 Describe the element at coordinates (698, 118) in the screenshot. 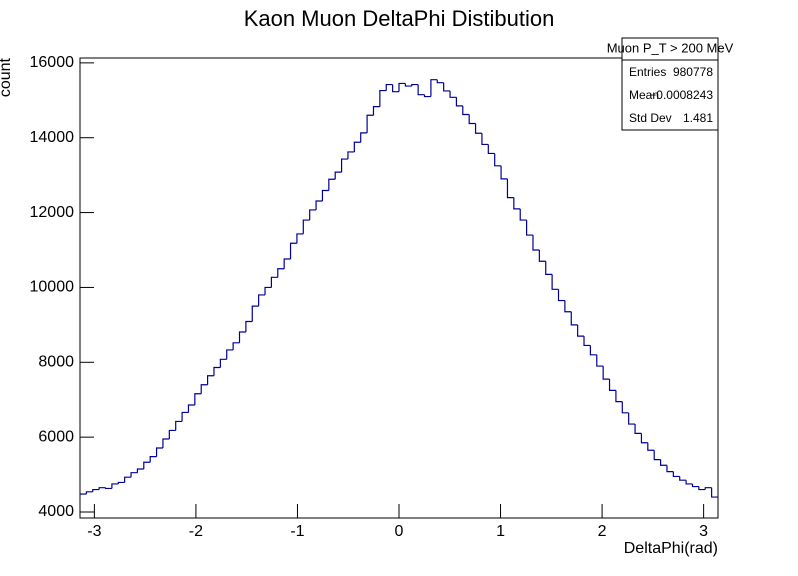

I see `stats-value: 1.481` at that location.